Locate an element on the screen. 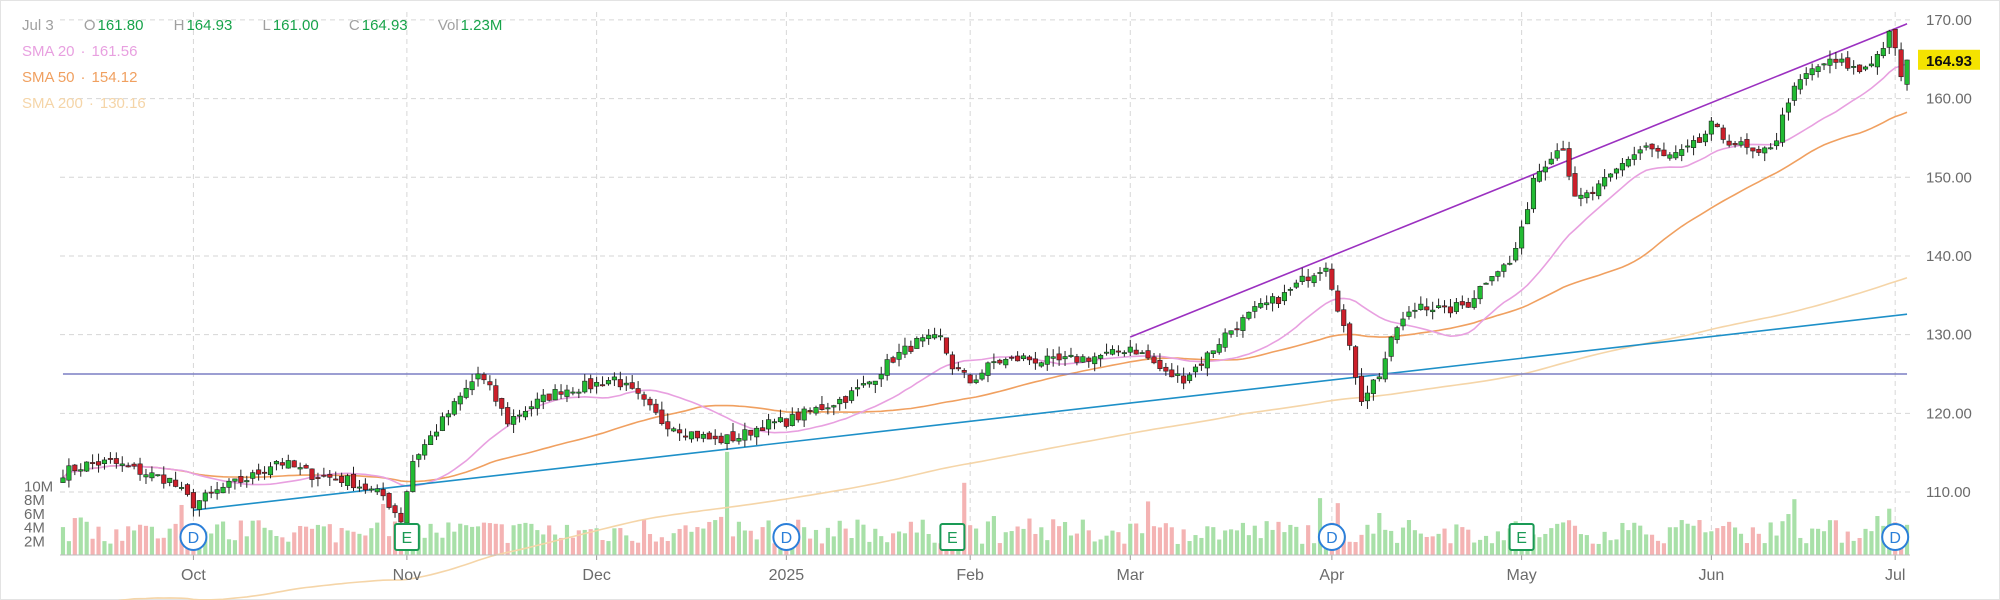  sma50-value: 154.12 is located at coordinates (114, 77).